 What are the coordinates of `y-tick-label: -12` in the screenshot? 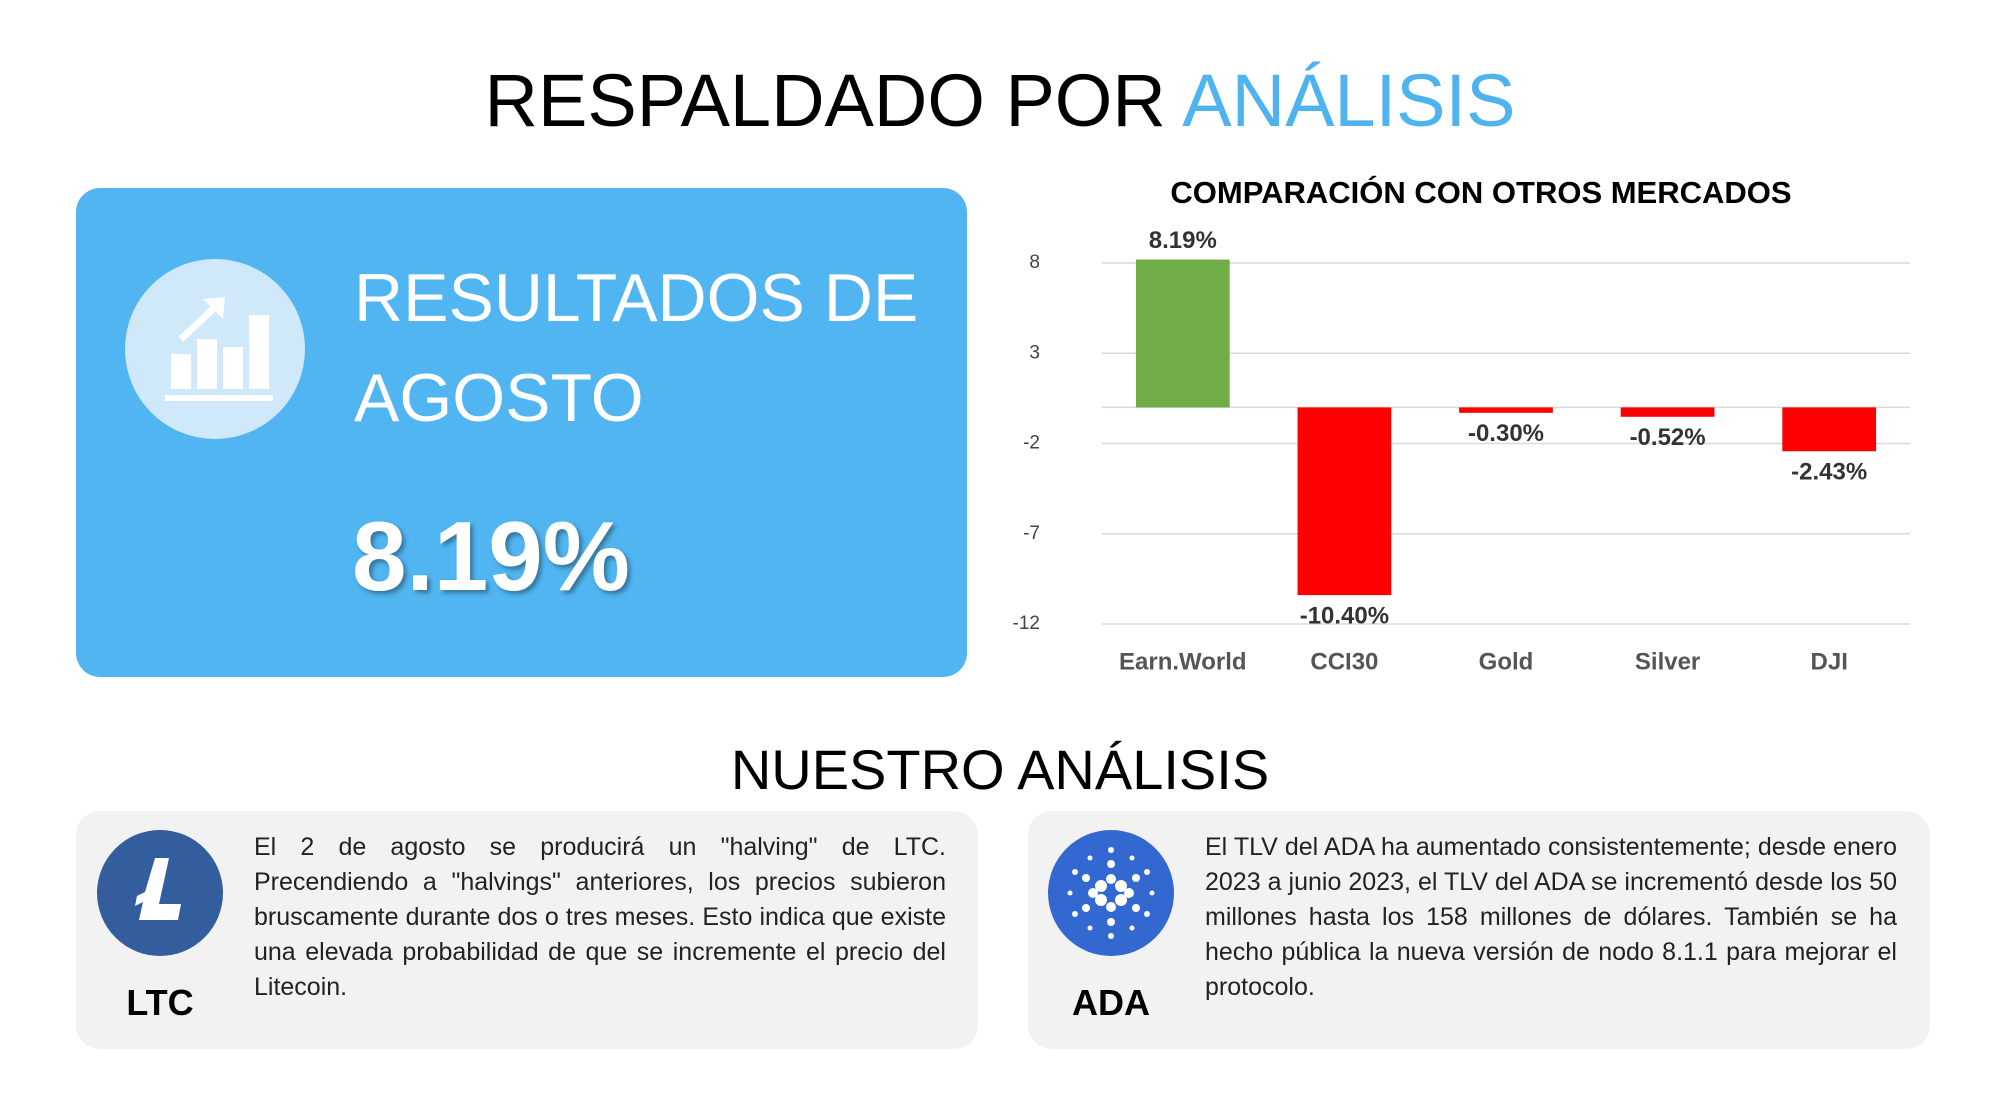 It's located at (1026, 623).